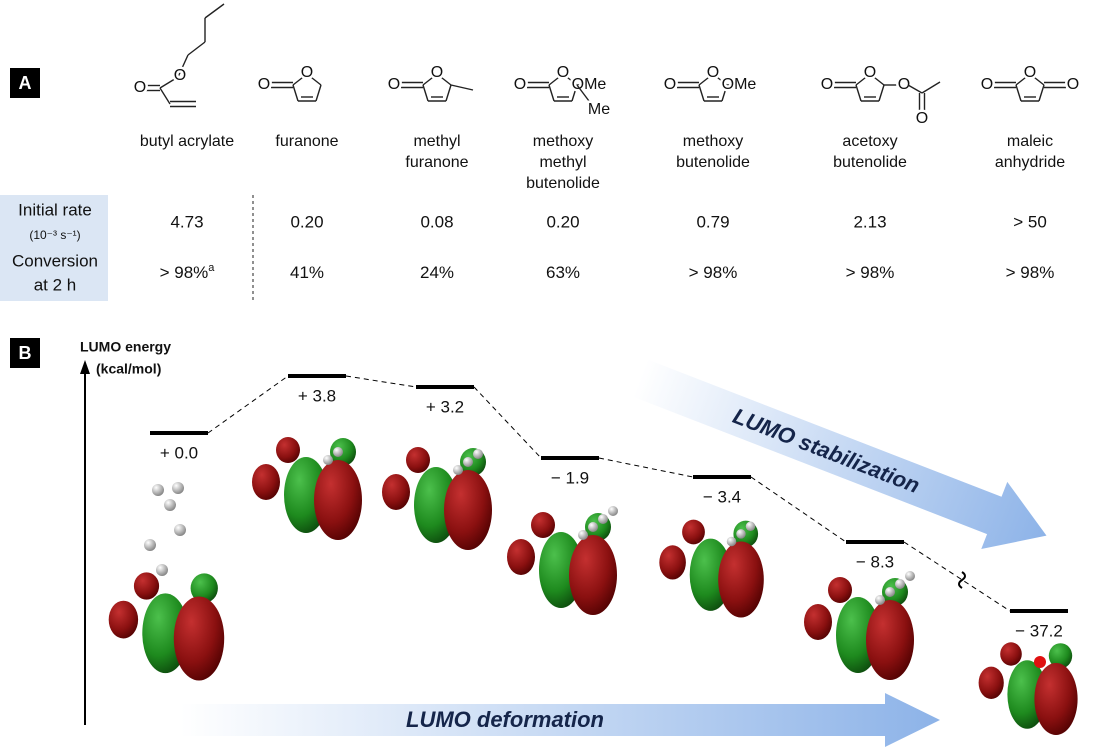 This screenshot has width=1100, height=747. What do you see at coordinates (54, 235) in the screenshot?
I see `row-header-unit: (10⁻³ s⁻¹)` at bounding box center [54, 235].